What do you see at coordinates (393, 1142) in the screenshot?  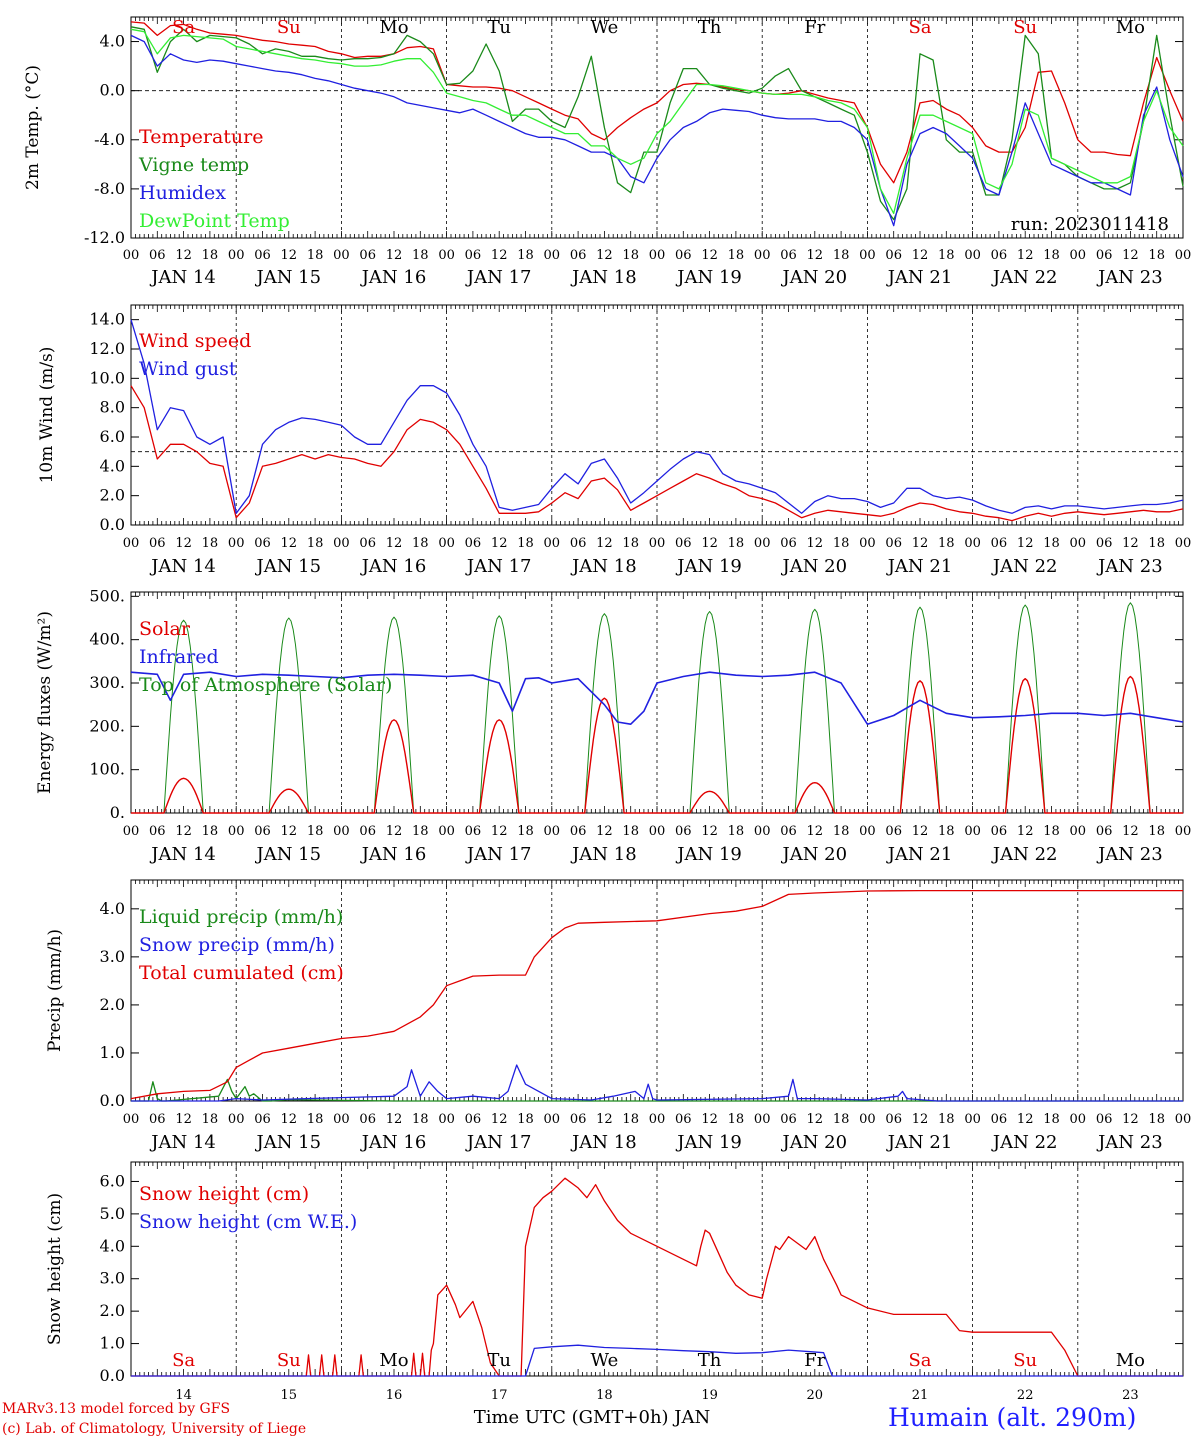 I see `x-day-label: JAN 16` at bounding box center [393, 1142].